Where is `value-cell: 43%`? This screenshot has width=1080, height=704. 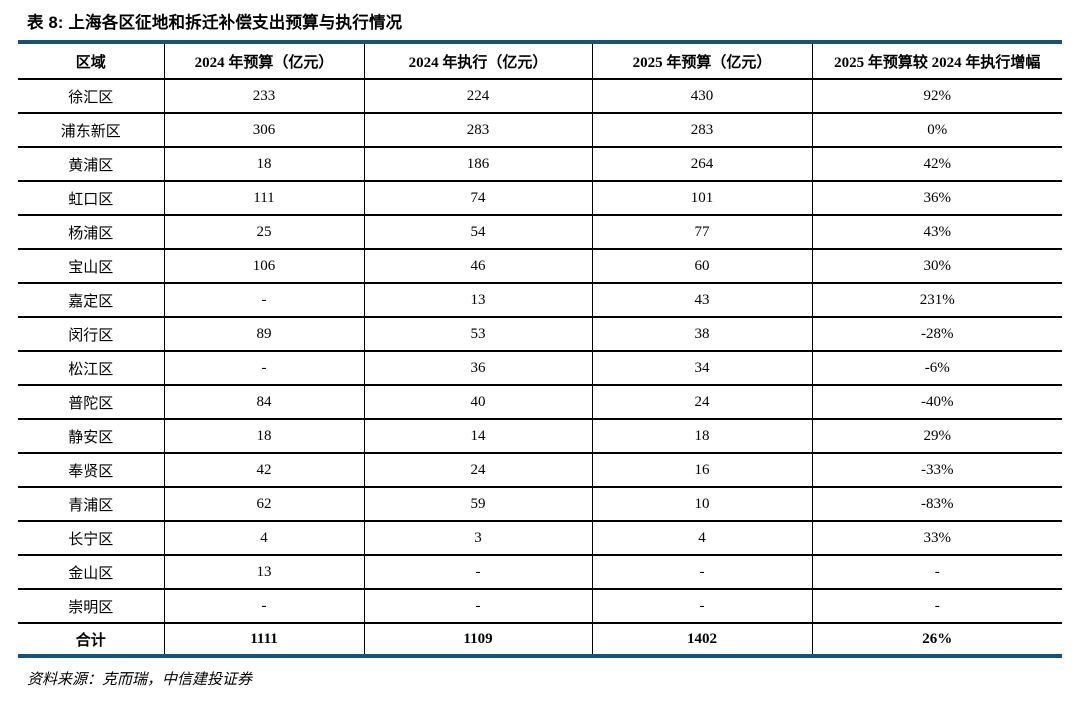 value-cell: 43% is located at coordinates (936, 232).